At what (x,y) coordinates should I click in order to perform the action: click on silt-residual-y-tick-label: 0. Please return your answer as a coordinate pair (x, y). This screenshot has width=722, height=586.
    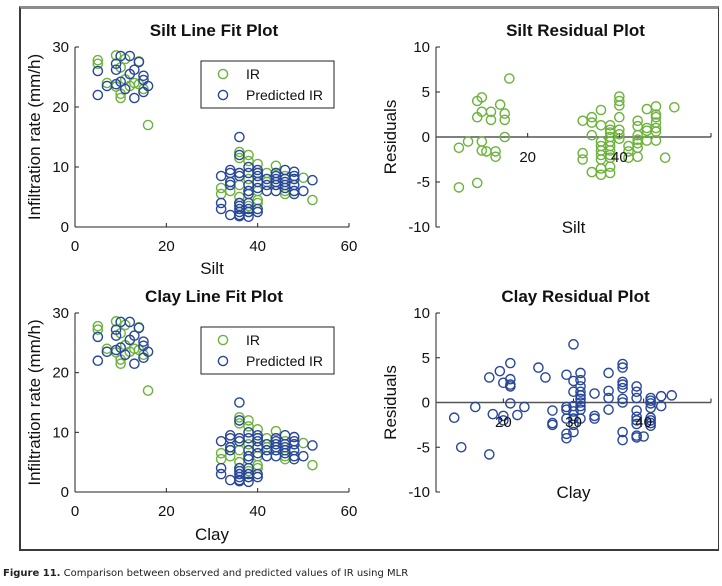
    Looking at the image, I should click on (426, 137).